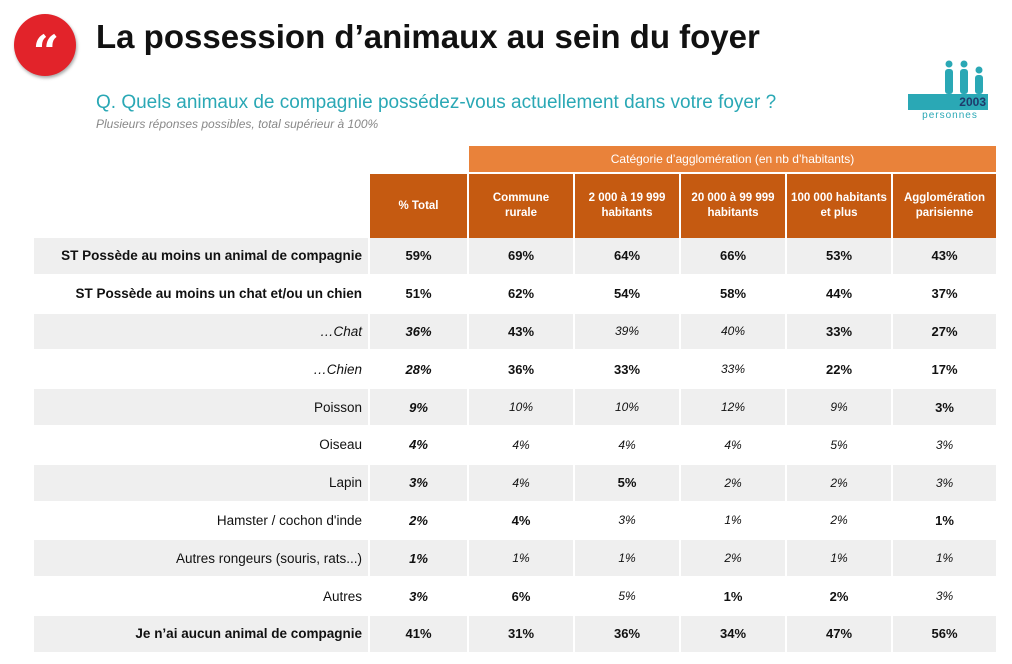  What do you see at coordinates (732, 294) in the screenshot?
I see `value-cell: 58%` at bounding box center [732, 294].